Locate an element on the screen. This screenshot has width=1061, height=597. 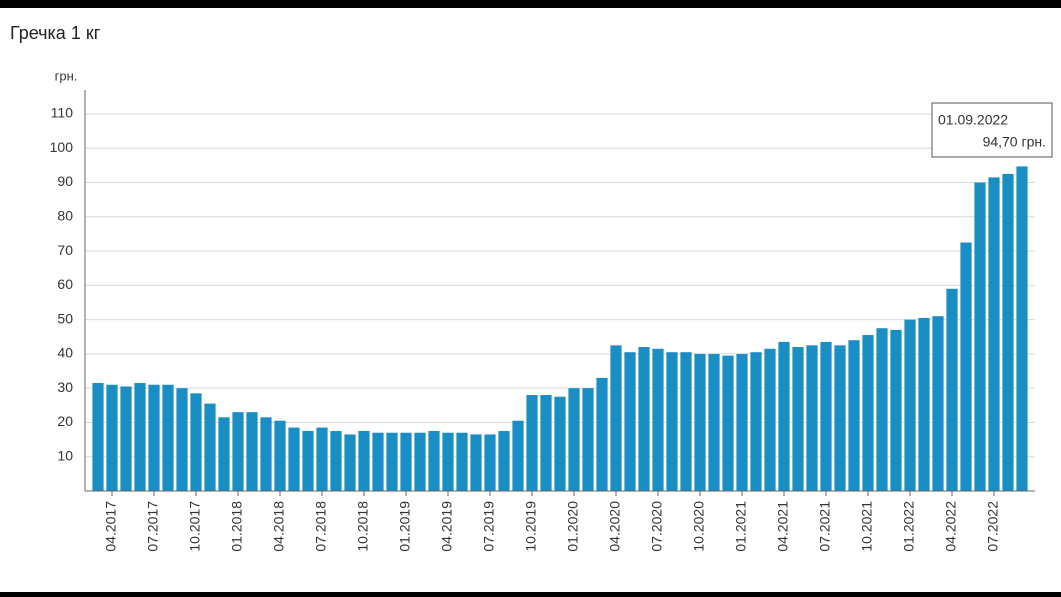
x-tick-label: 10.2017 is located at coordinates (195, 526).